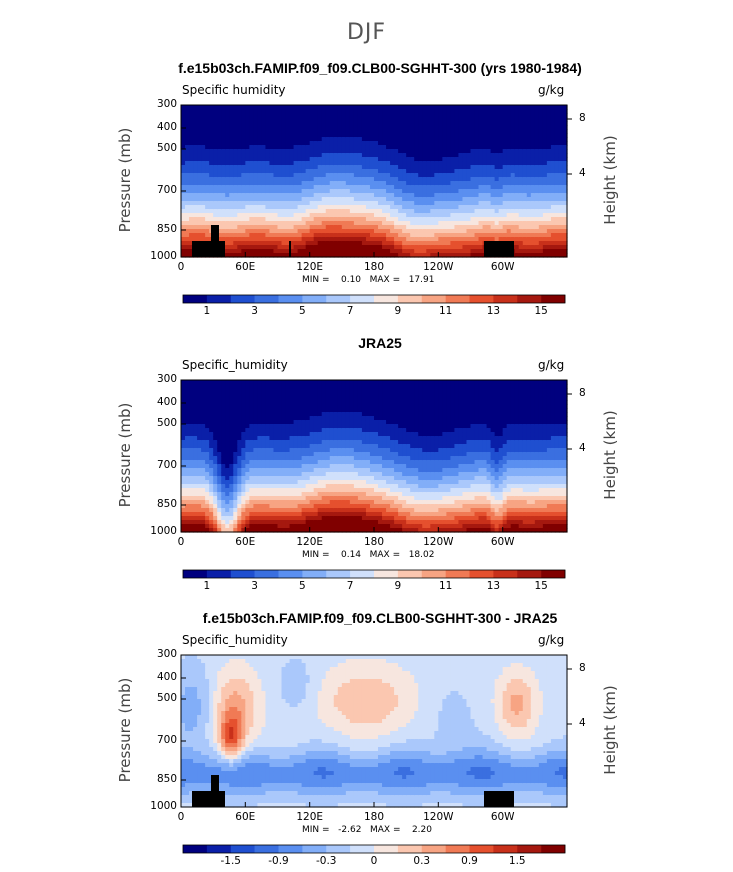 The height and width of the screenshot is (872, 733). What do you see at coordinates (310, 267) in the screenshot?
I see `x-tick-label: 120E` at bounding box center [310, 267].